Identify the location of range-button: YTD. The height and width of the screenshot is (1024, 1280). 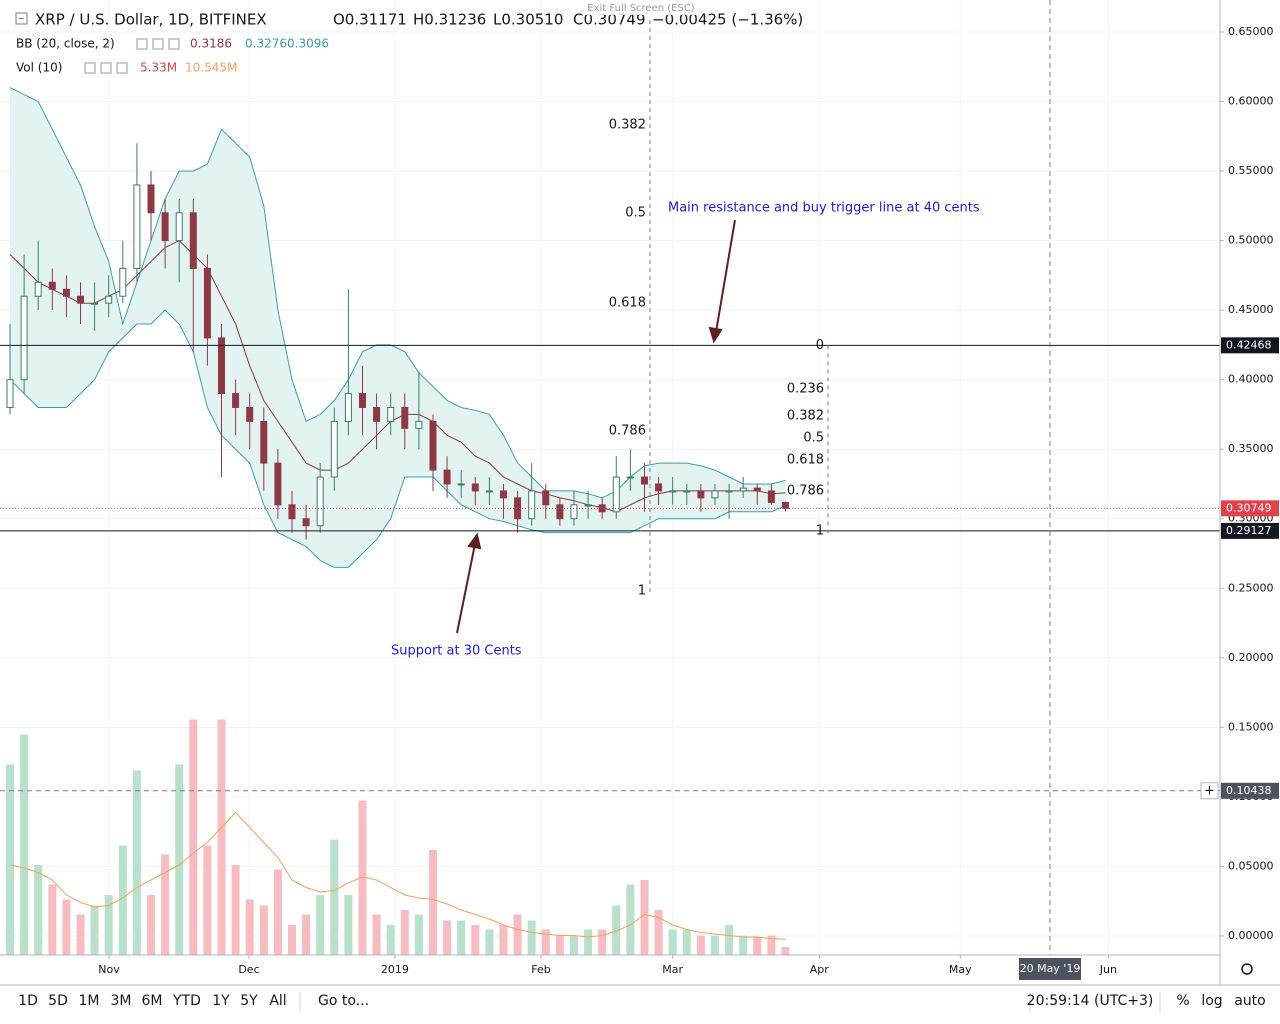
(186, 1001).